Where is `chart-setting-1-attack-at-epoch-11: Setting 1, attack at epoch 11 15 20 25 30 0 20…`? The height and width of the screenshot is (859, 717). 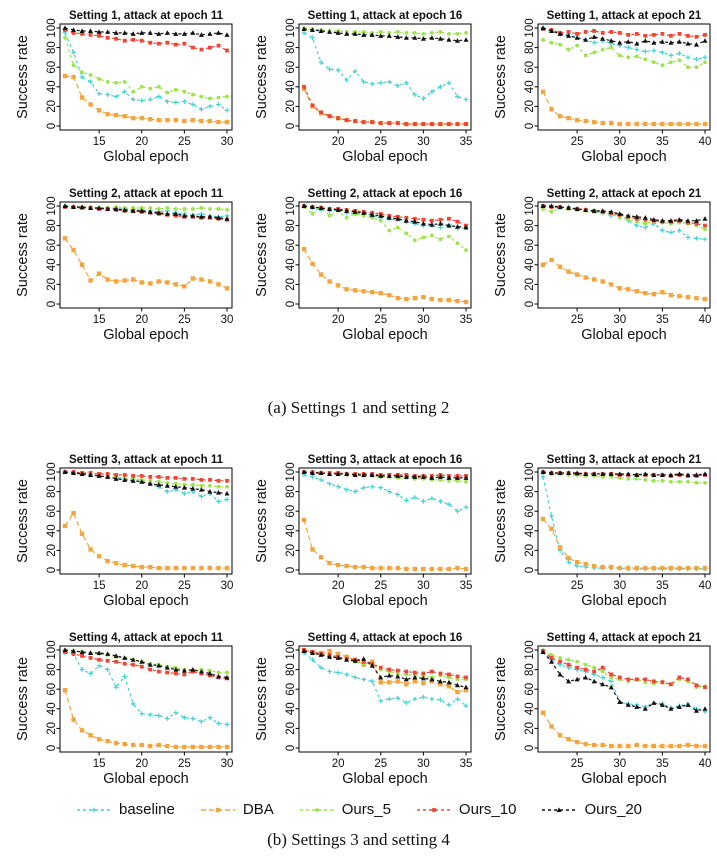
chart-setting-1-attack-at-epoch-11: Setting 1, attack at epoch 11 15 20 25 30 0 20… is located at coordinates (119, 95).